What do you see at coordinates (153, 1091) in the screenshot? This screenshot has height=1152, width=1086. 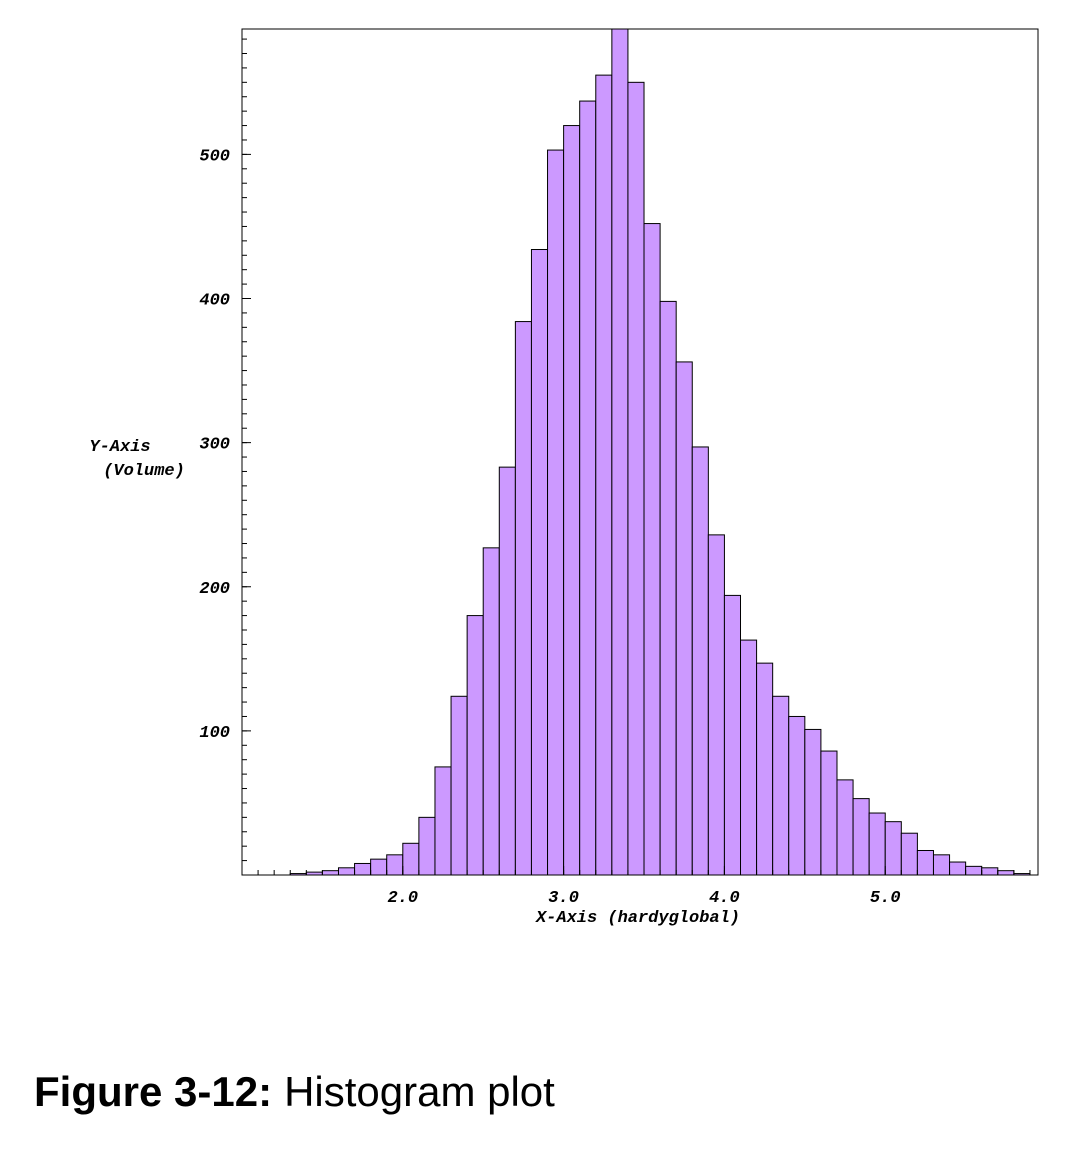 I see `figure-number: Figure 3-12:` at bounding box center [153, 1091].